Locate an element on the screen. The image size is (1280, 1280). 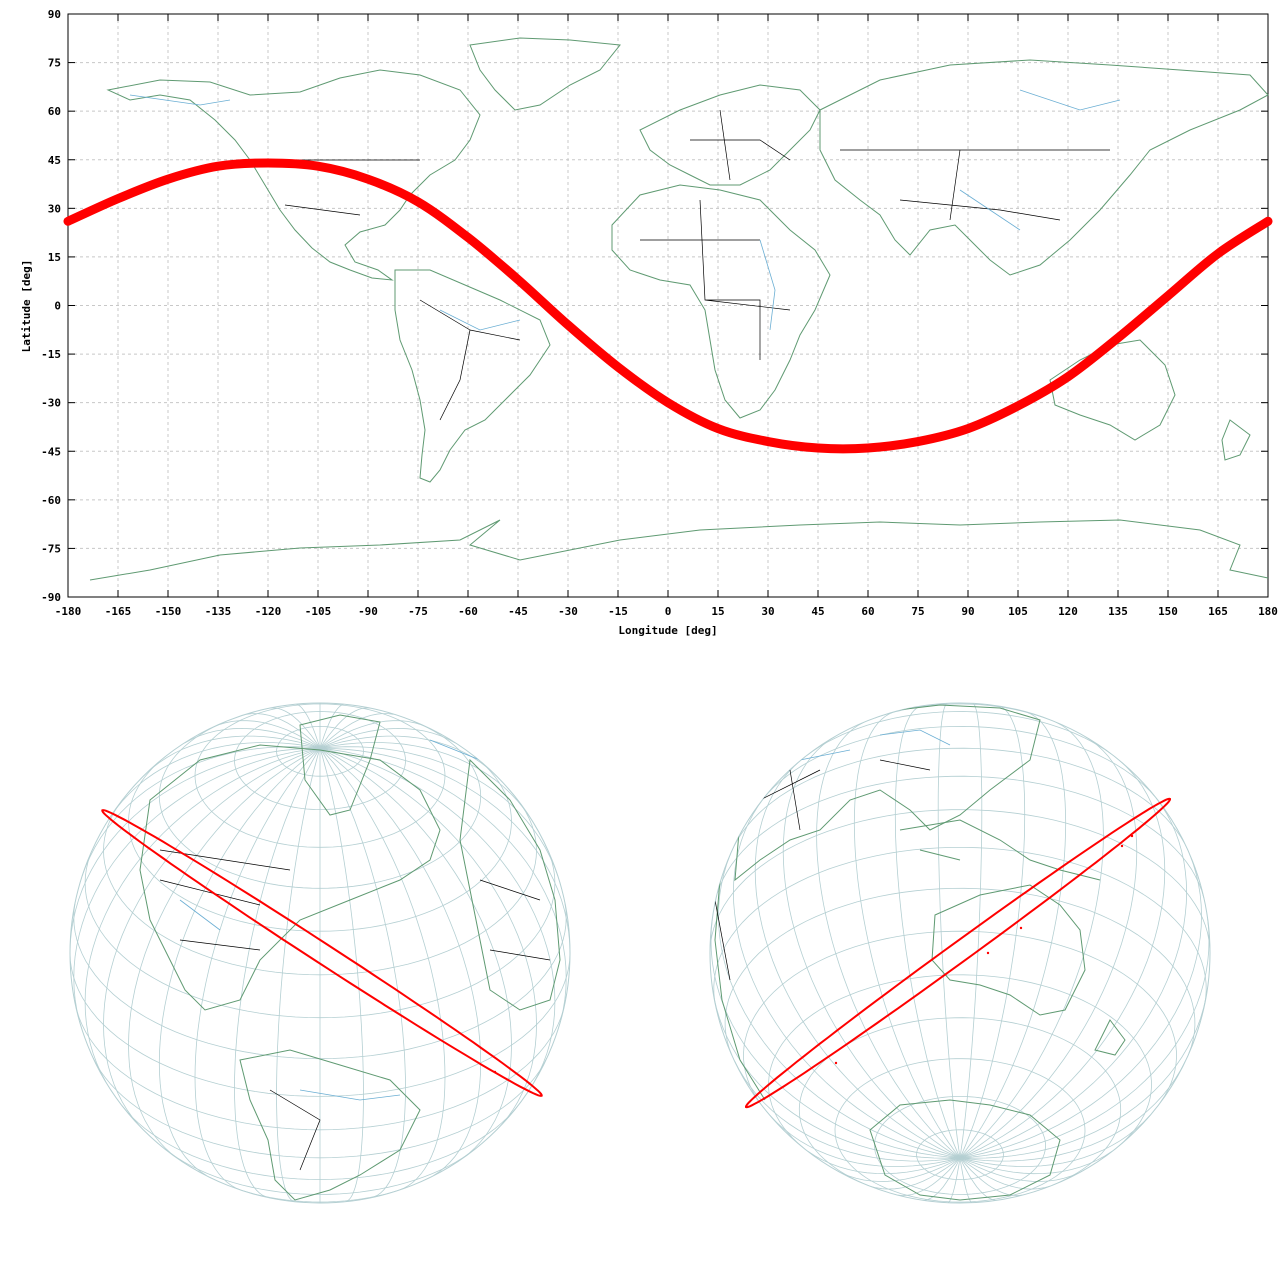
y-tick-label: -75 is located at coordinates (51, 548).